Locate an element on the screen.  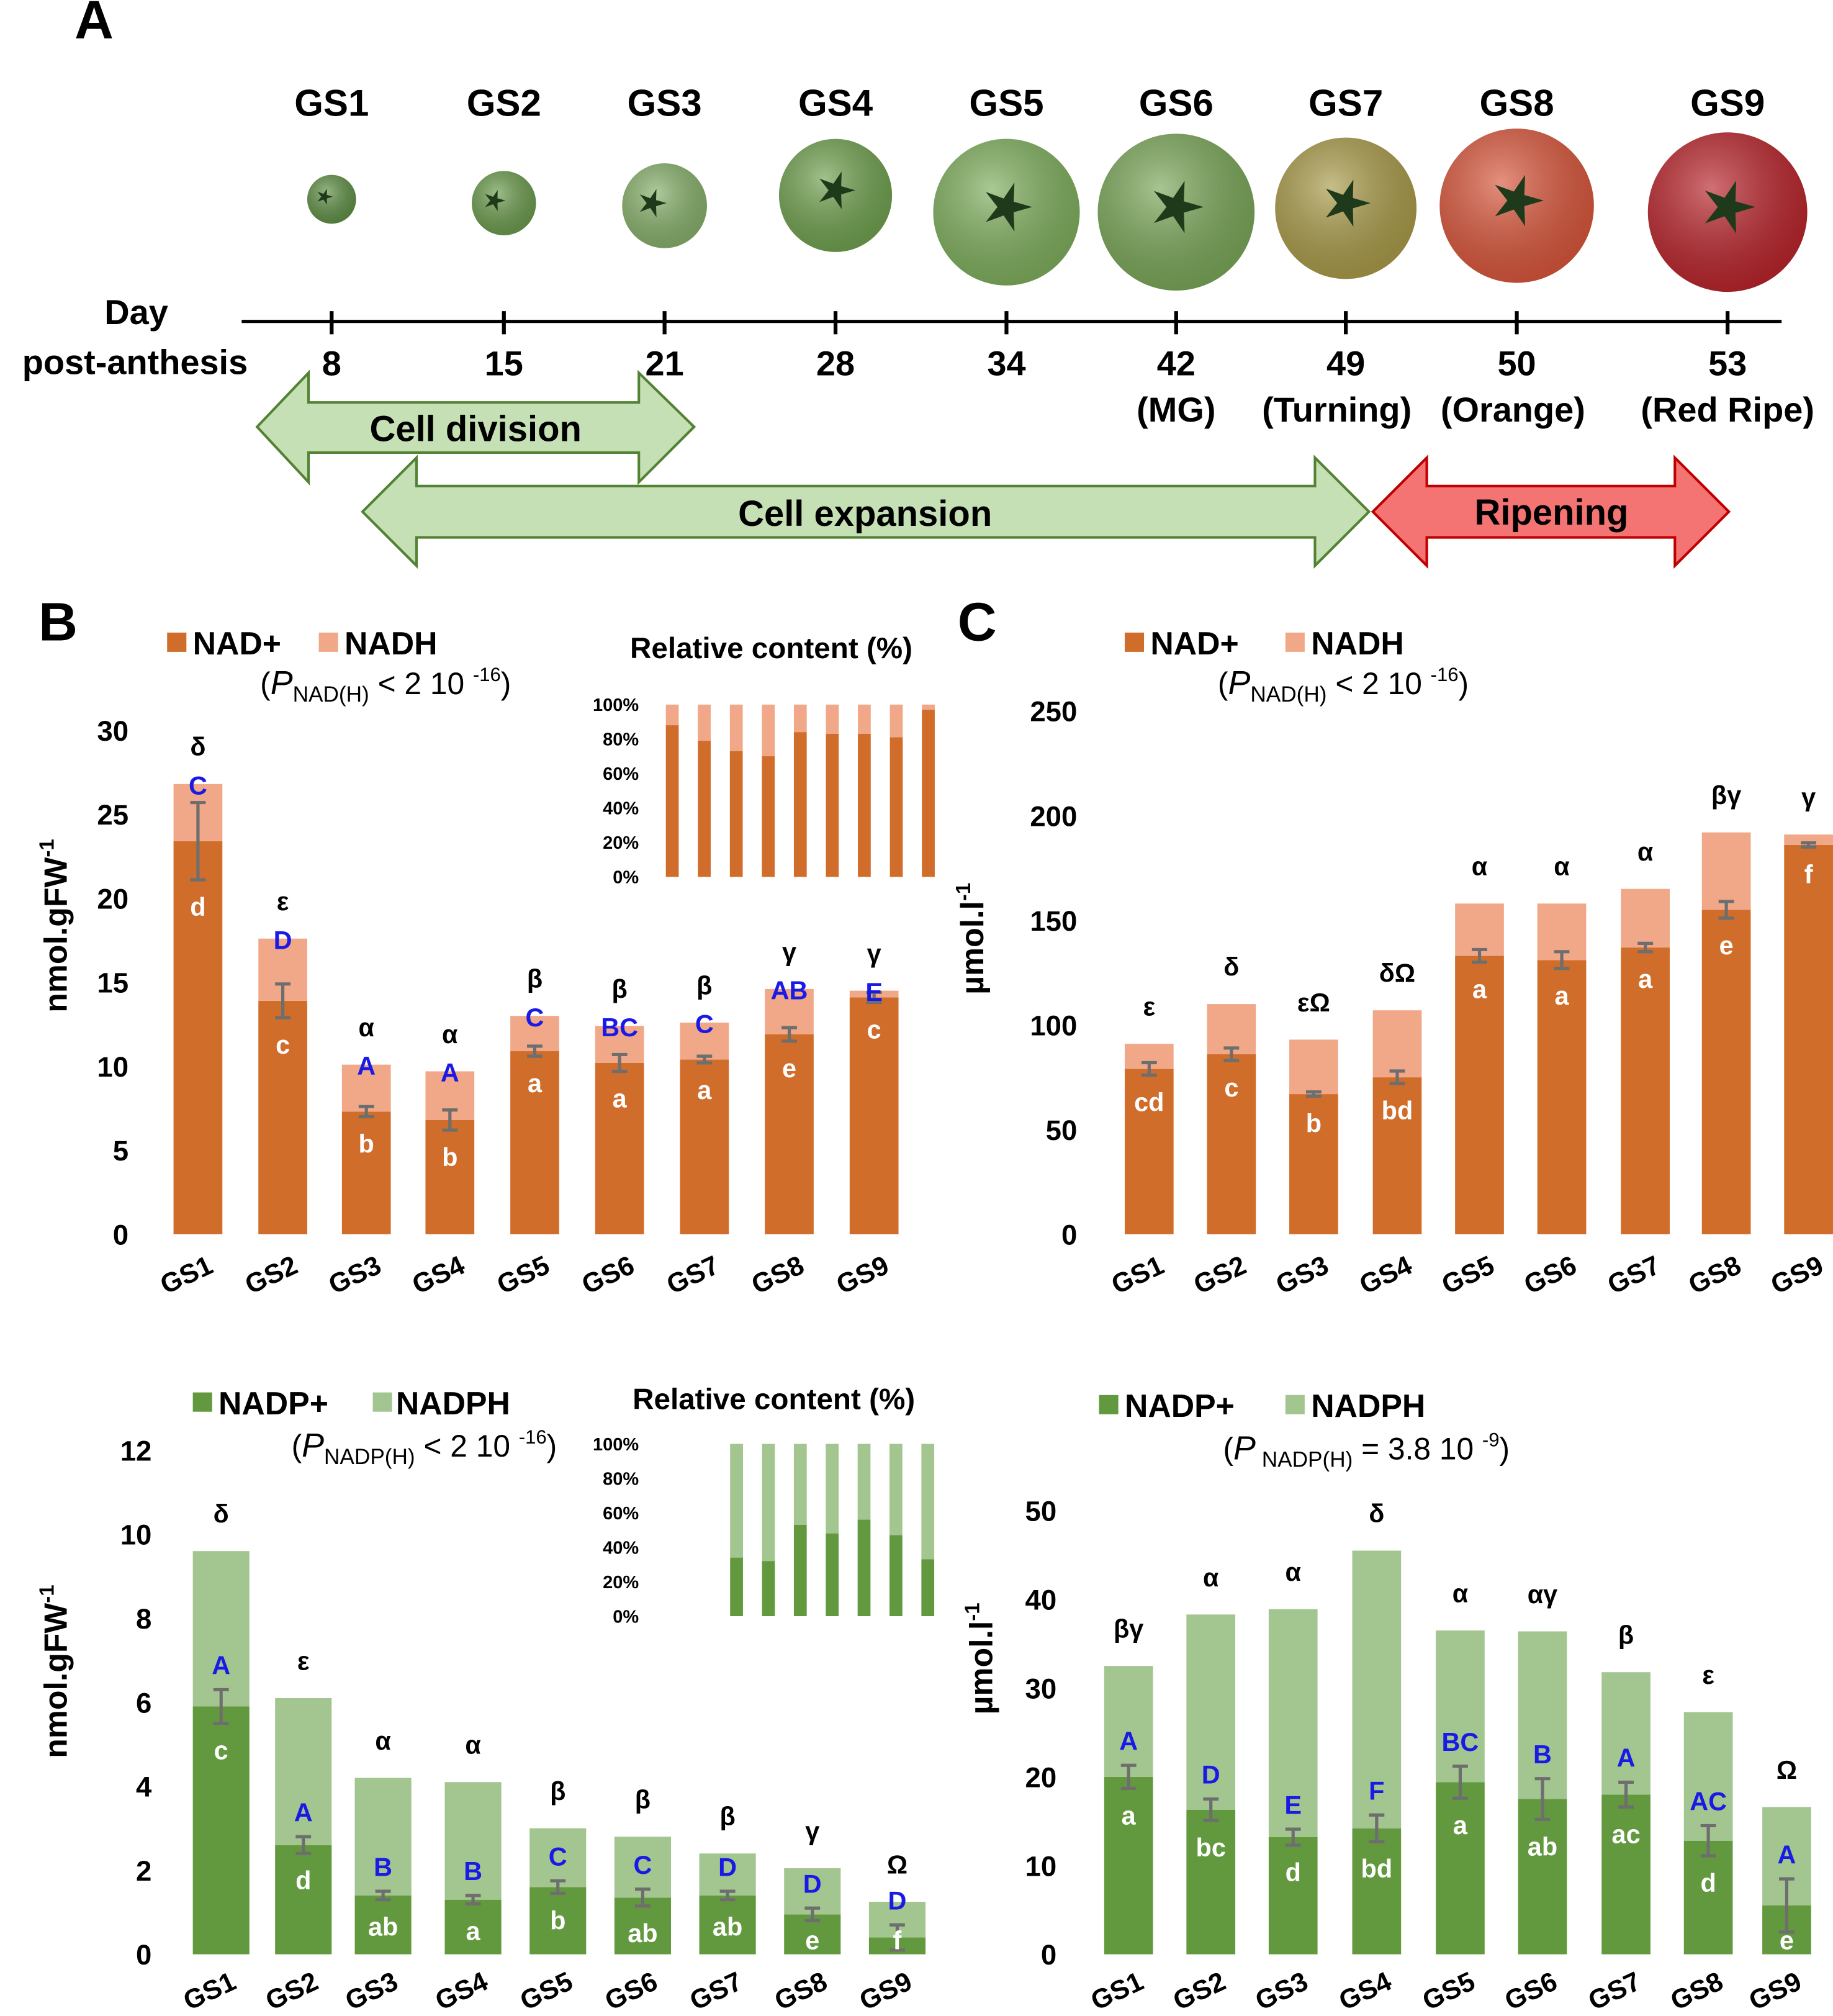
y-tick-label: 15 is located at coordinates (112, 983).